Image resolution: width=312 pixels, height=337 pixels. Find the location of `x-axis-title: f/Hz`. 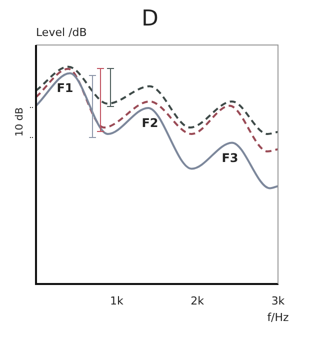

x-axis-title: f/Hz is located at coordinates (278, 317).